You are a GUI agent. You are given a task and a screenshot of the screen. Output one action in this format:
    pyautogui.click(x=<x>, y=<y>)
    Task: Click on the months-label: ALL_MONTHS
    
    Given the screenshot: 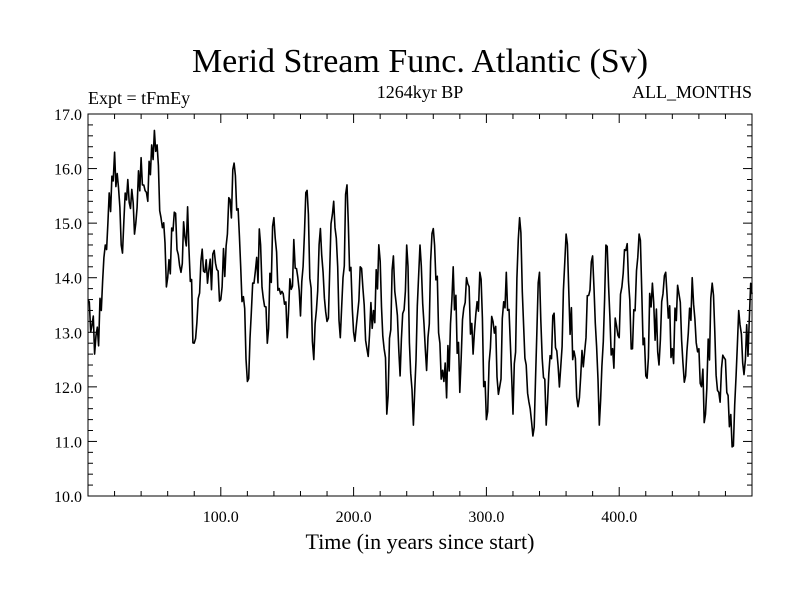 What is the action you would take?
    pyautogui.click(x=692, y=92)
    